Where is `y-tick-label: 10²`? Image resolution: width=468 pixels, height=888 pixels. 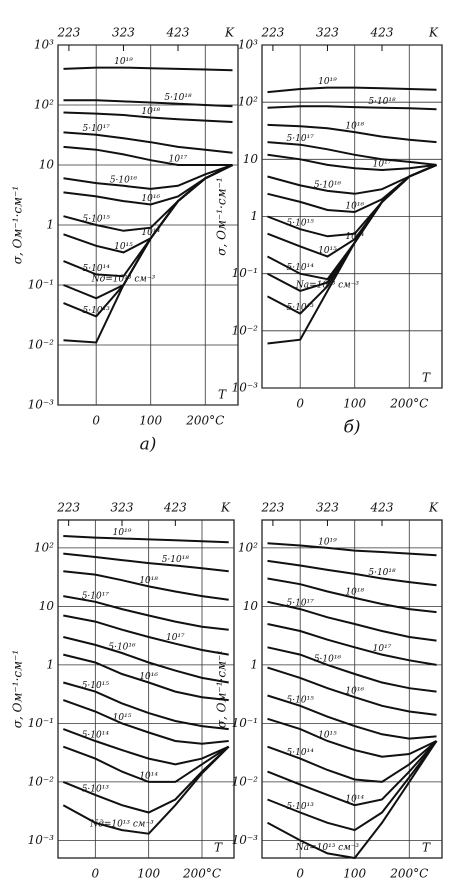 y-tick-label: 10² is located at coordinates (44, 105).